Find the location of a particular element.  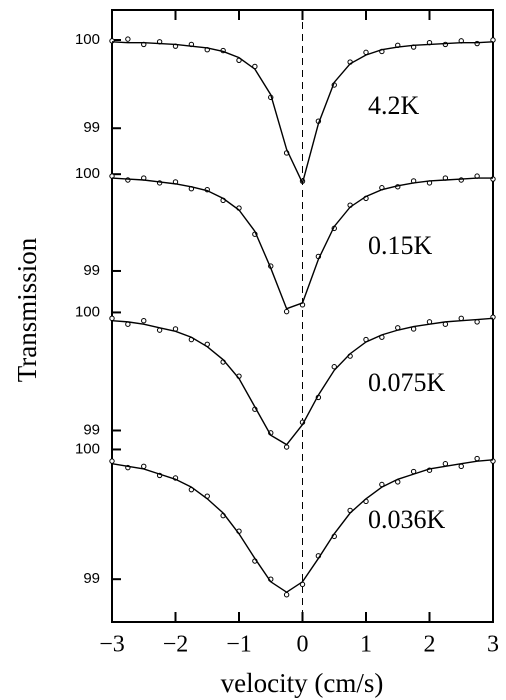

panel-label: 0.15K is located at coordinates (400, 245).